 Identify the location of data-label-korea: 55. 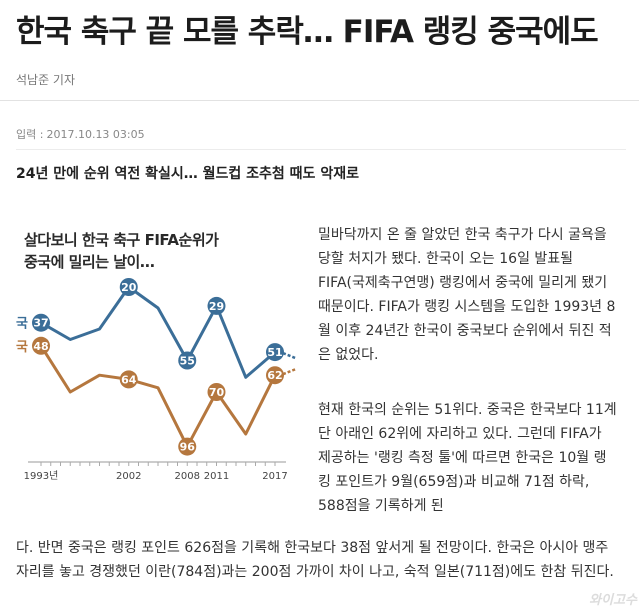
(187, 361).